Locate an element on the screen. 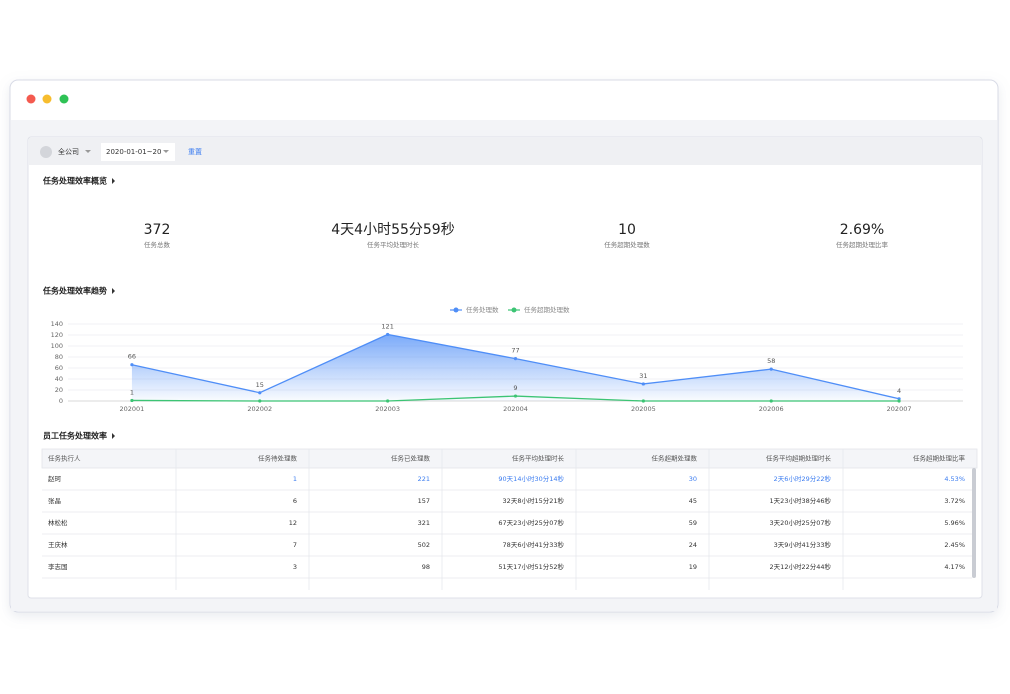 The width and height of the screenshot is (1010, 694). table-cell: 32天8小时15分21秒 is located at coordinates (534, 500).